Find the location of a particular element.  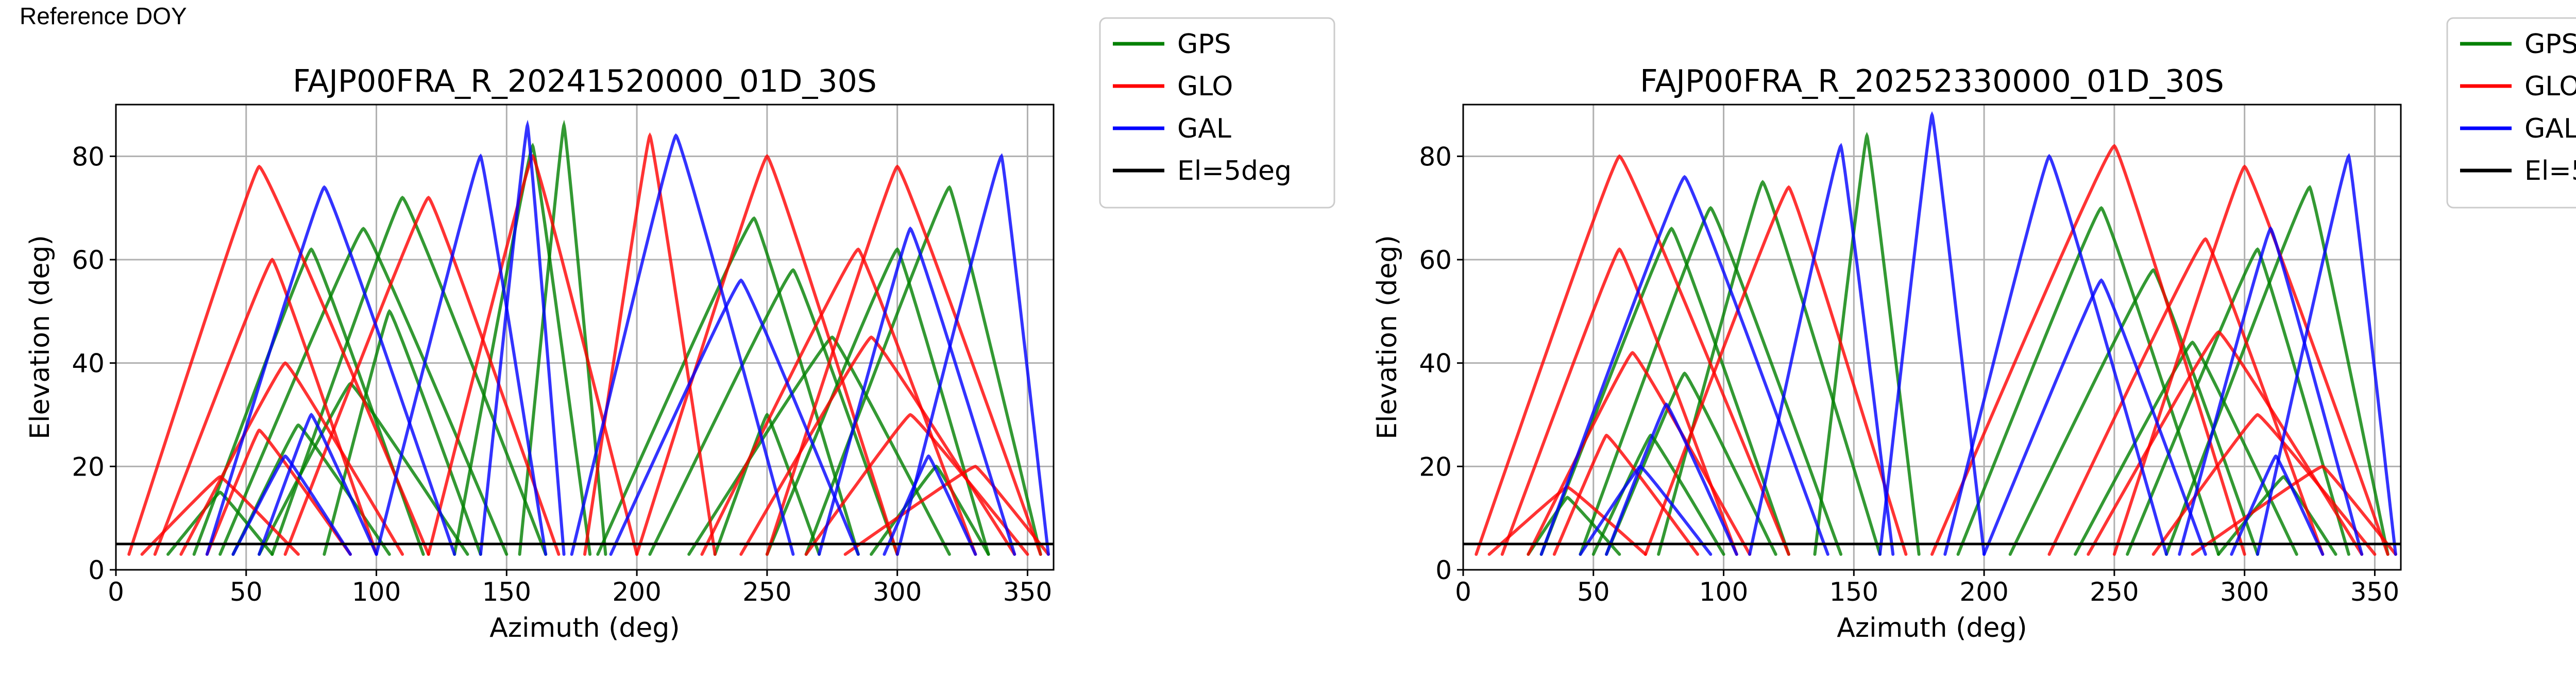

x-tick-label: 250 is located at coordinates (2114, 592).